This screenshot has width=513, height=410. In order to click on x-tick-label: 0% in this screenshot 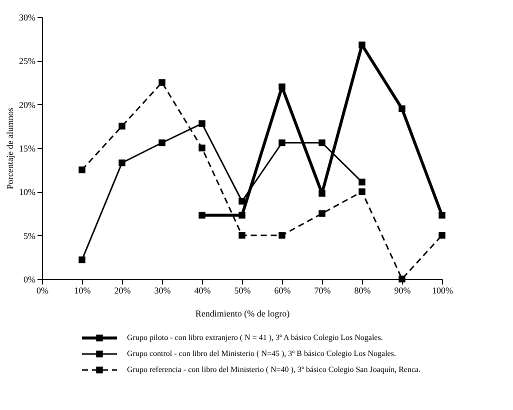, I will do `click(42, 291)`.